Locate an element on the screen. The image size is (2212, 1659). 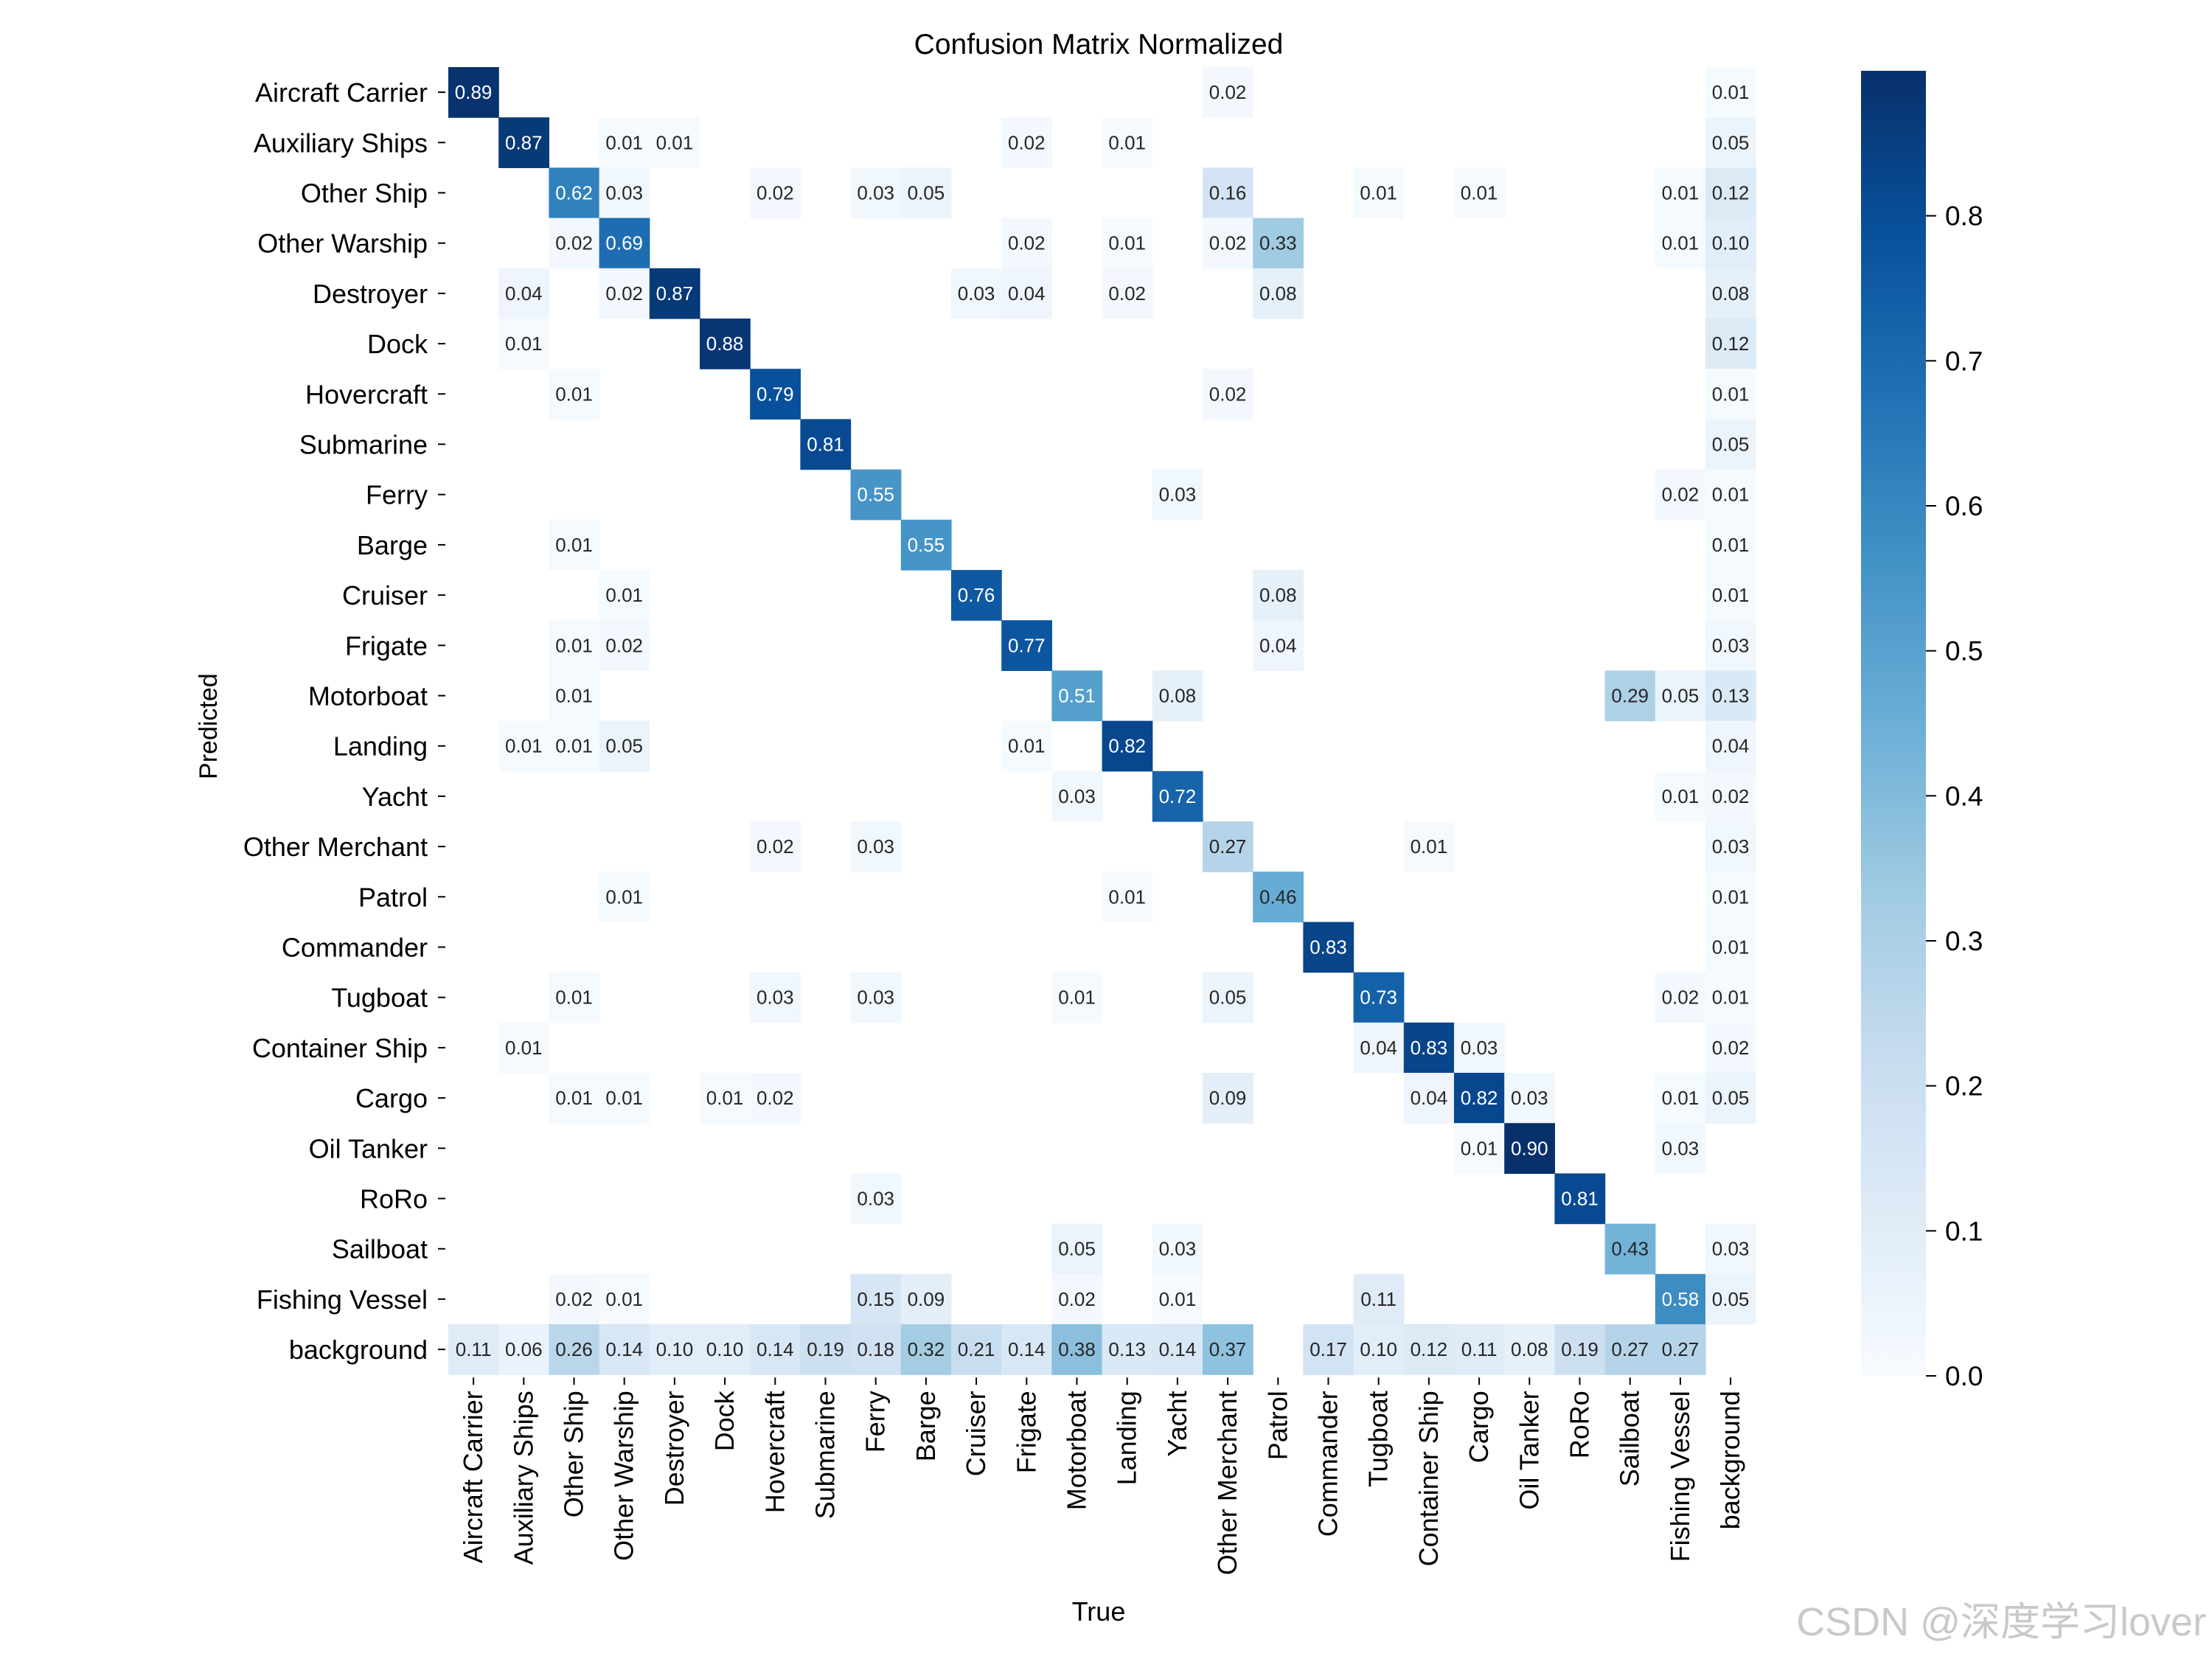
cell-value-label: 0.43 is located at coordinates (1630, 1249).